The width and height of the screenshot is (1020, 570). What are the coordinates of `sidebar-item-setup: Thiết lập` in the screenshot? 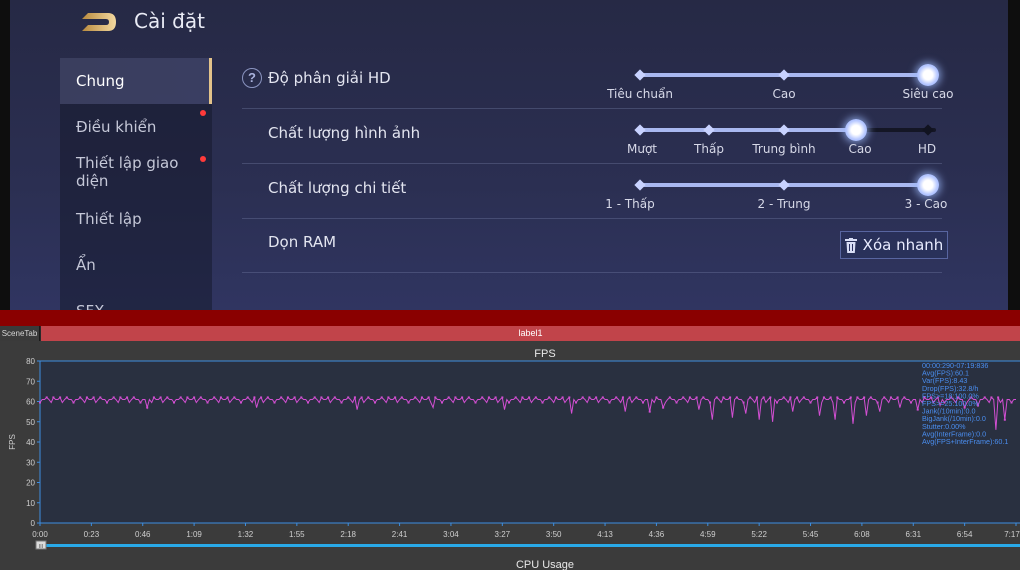 It's located at (136, 219).